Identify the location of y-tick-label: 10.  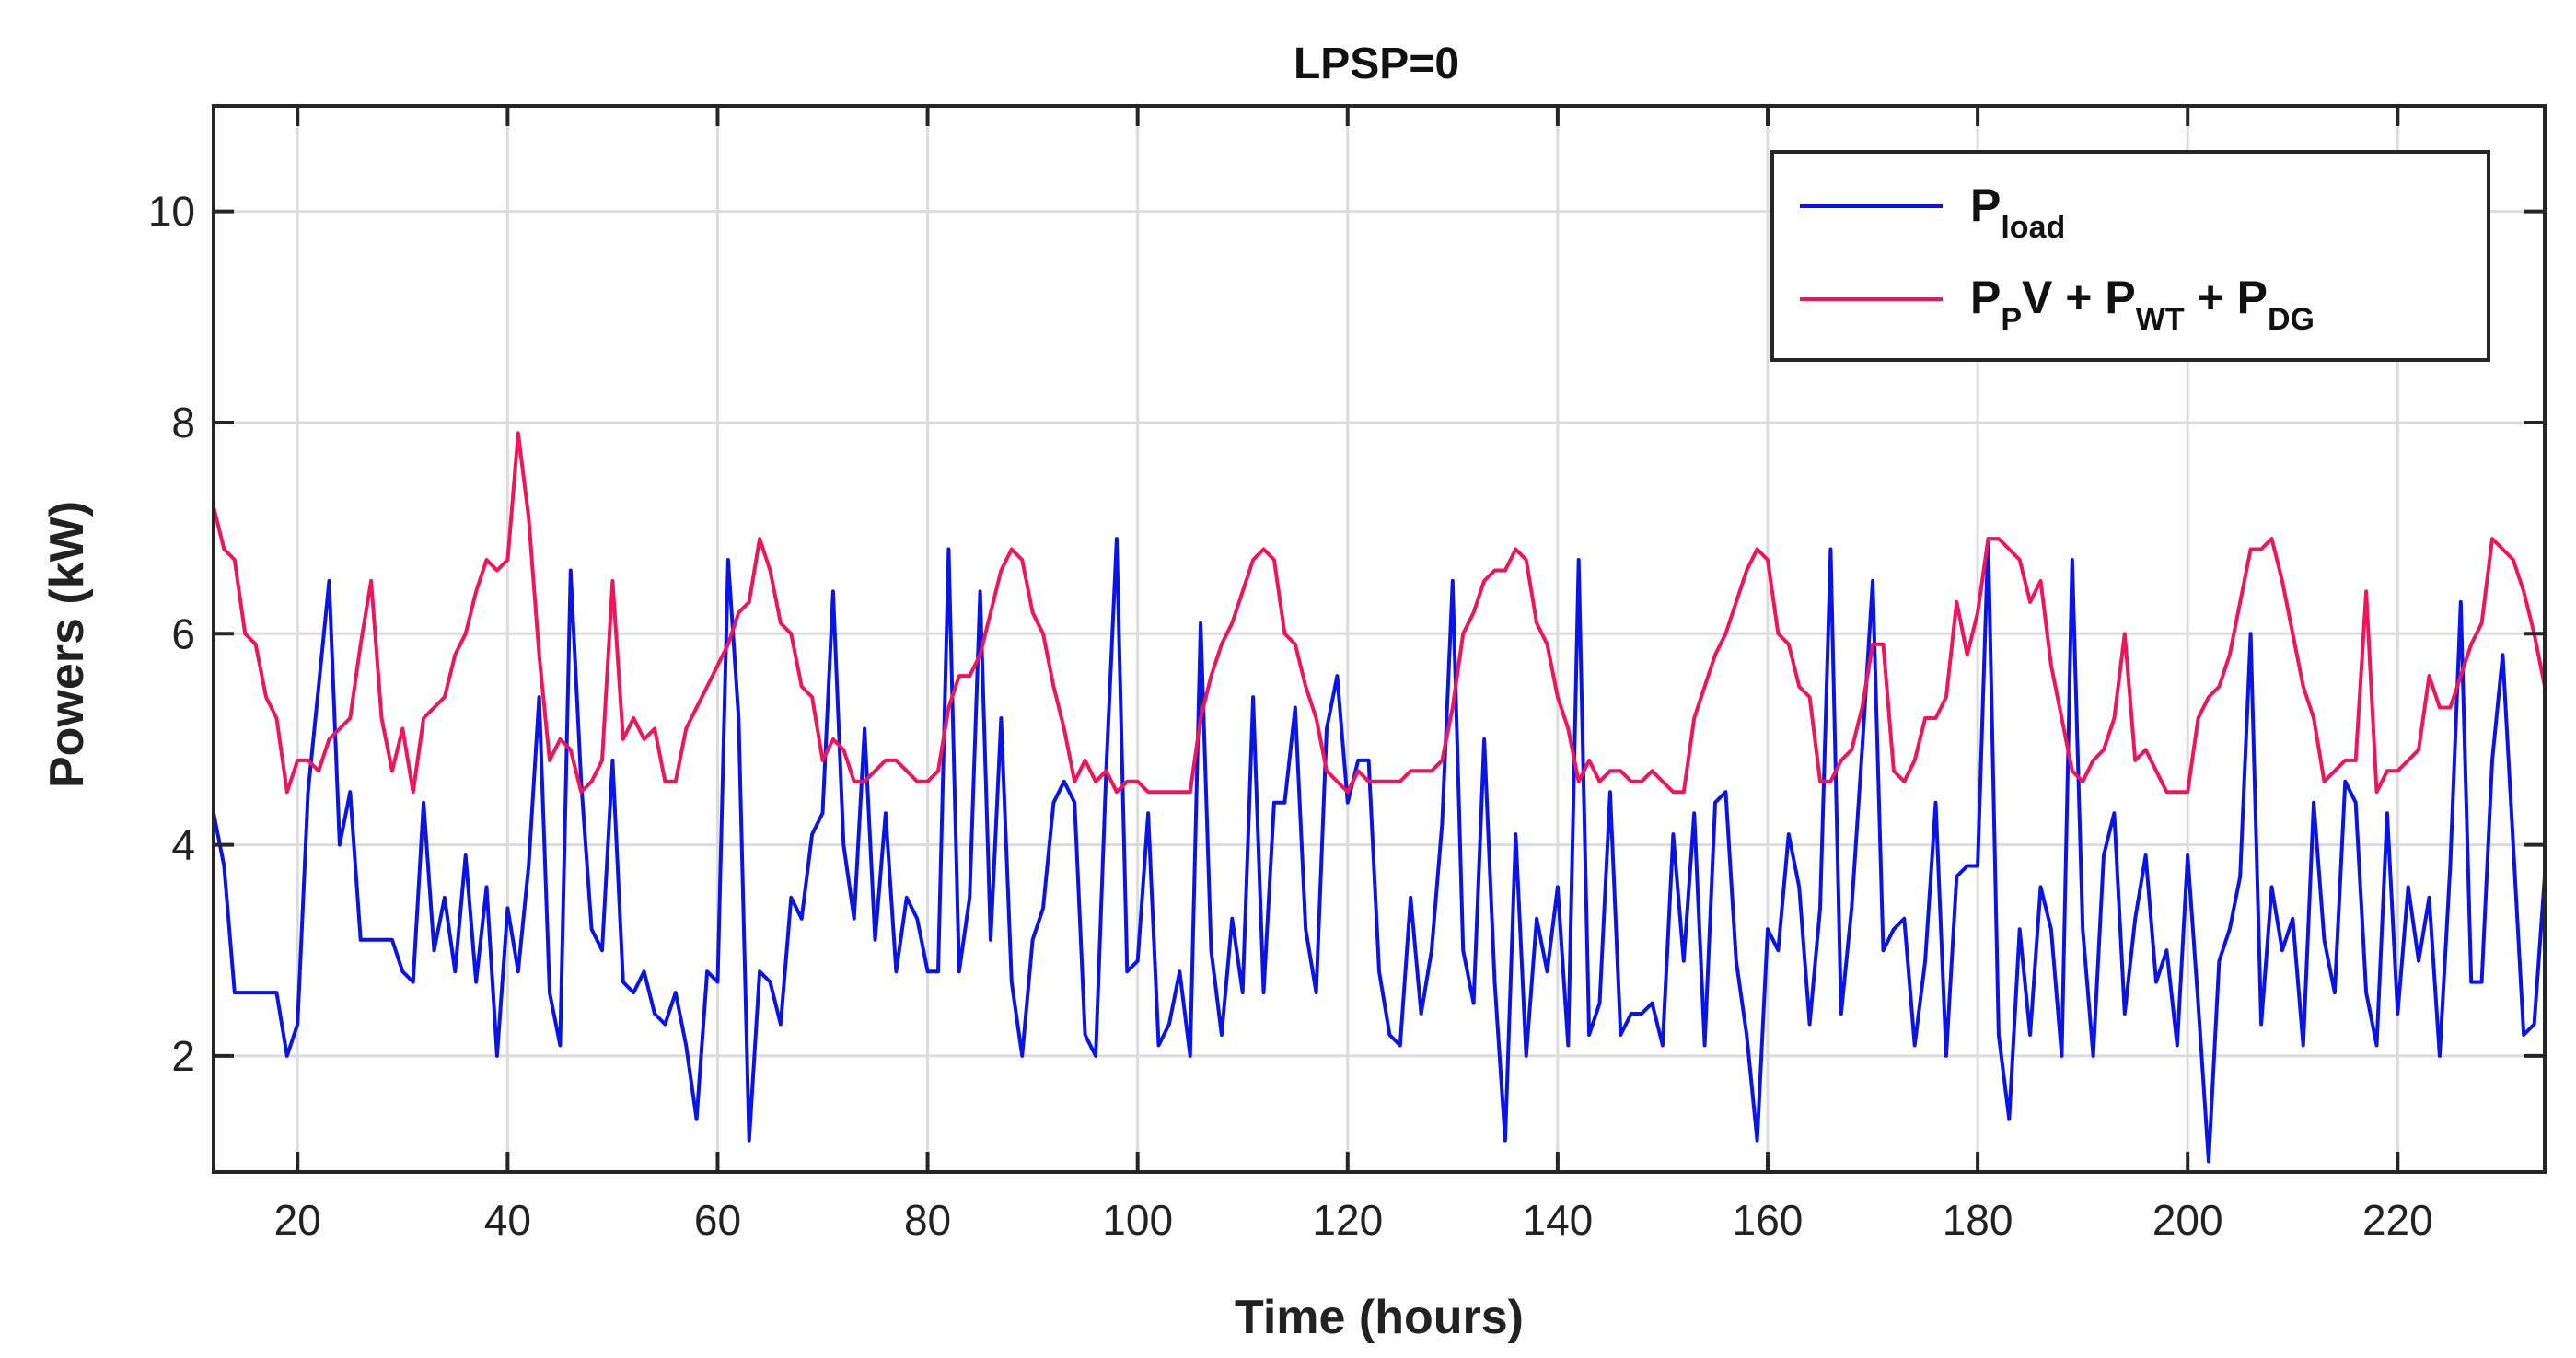
(171, 212).